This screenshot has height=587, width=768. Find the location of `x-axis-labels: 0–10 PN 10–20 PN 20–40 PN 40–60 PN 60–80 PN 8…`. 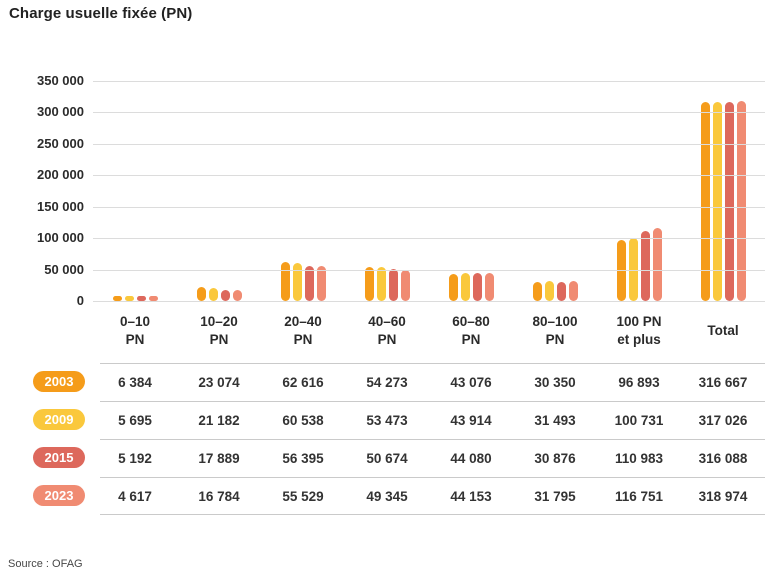

x-axis-labels: 0–10 PN 10–20 PN 20–40 PN 40–60 PN 60–80 PN 8… is located at coordinates (429, 331).